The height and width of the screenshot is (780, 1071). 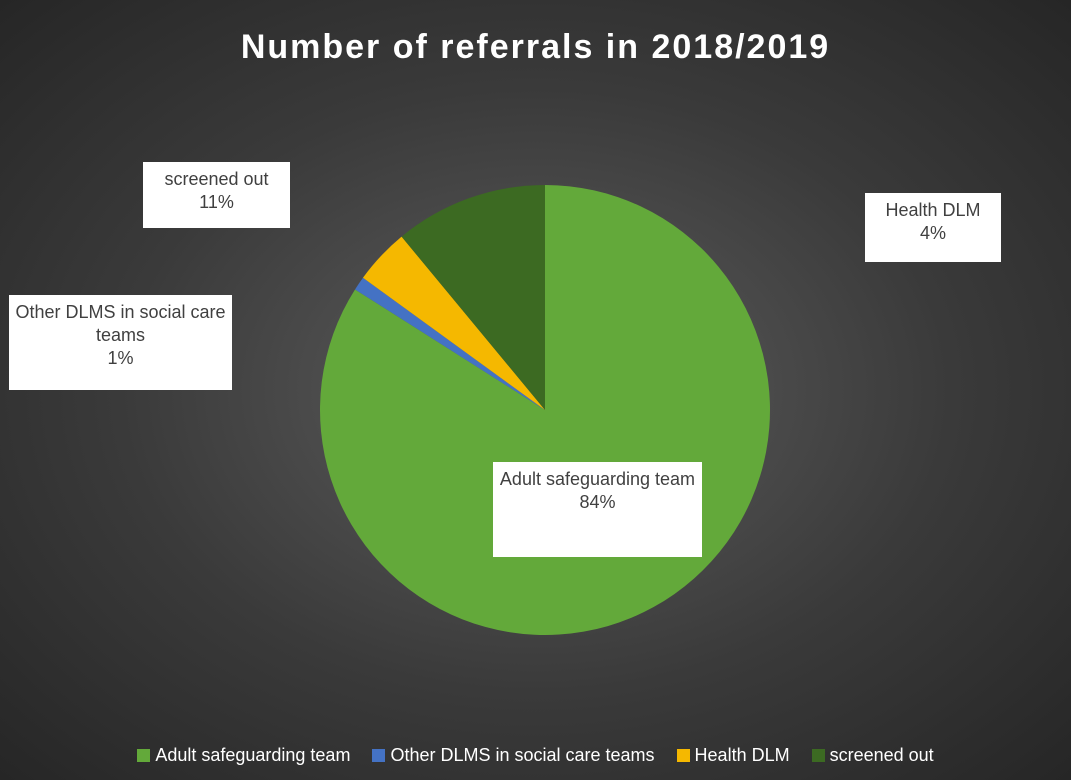 I want to click on data-label: screened out 11%, so click(x=216, y=195).